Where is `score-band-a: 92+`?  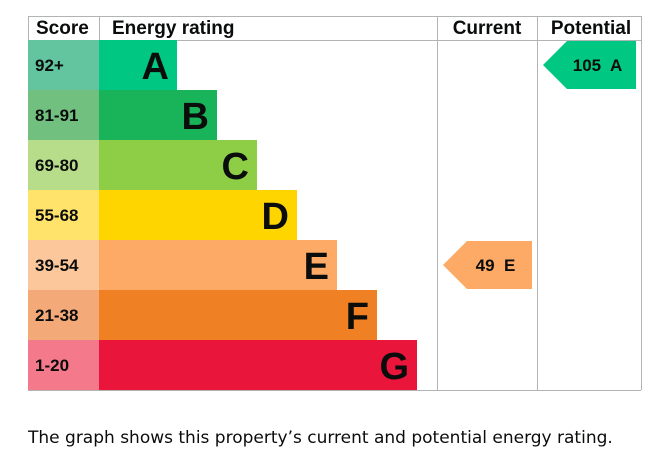 score-band-a: 92+ is located at coordinates (49, 65).